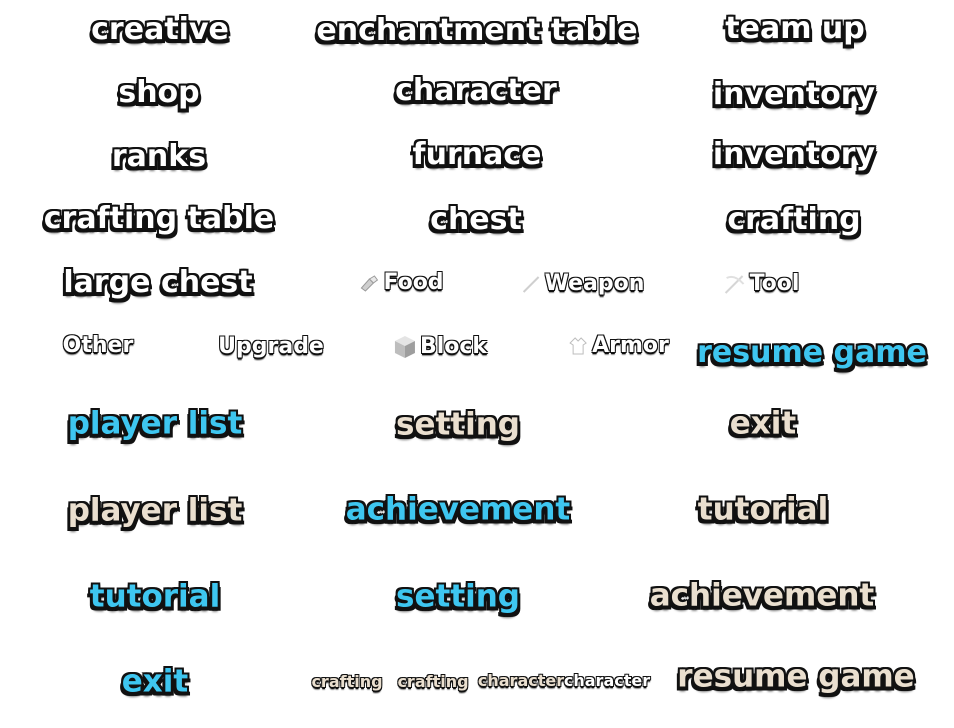 The image size is (954, 728). I want to click on crafting-table-button: crafting table, so click(159, 218).